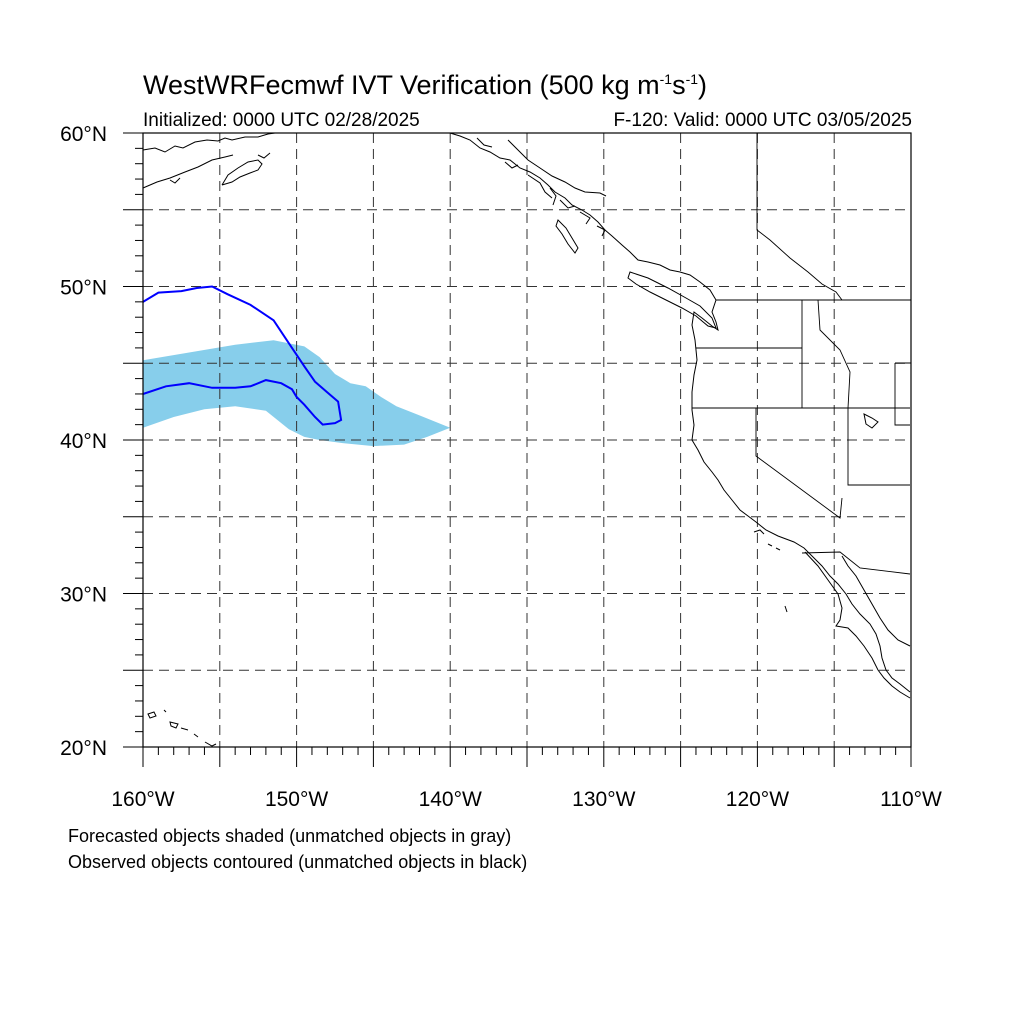 The height and width of the screenshot is (1024, 1024). What do you see at coordinates (762, 120) in the screenshot?
I see `valid-time-label: F-120: Valid: 0000 UTC 03/05/2025` at bounding box center [762, 120].